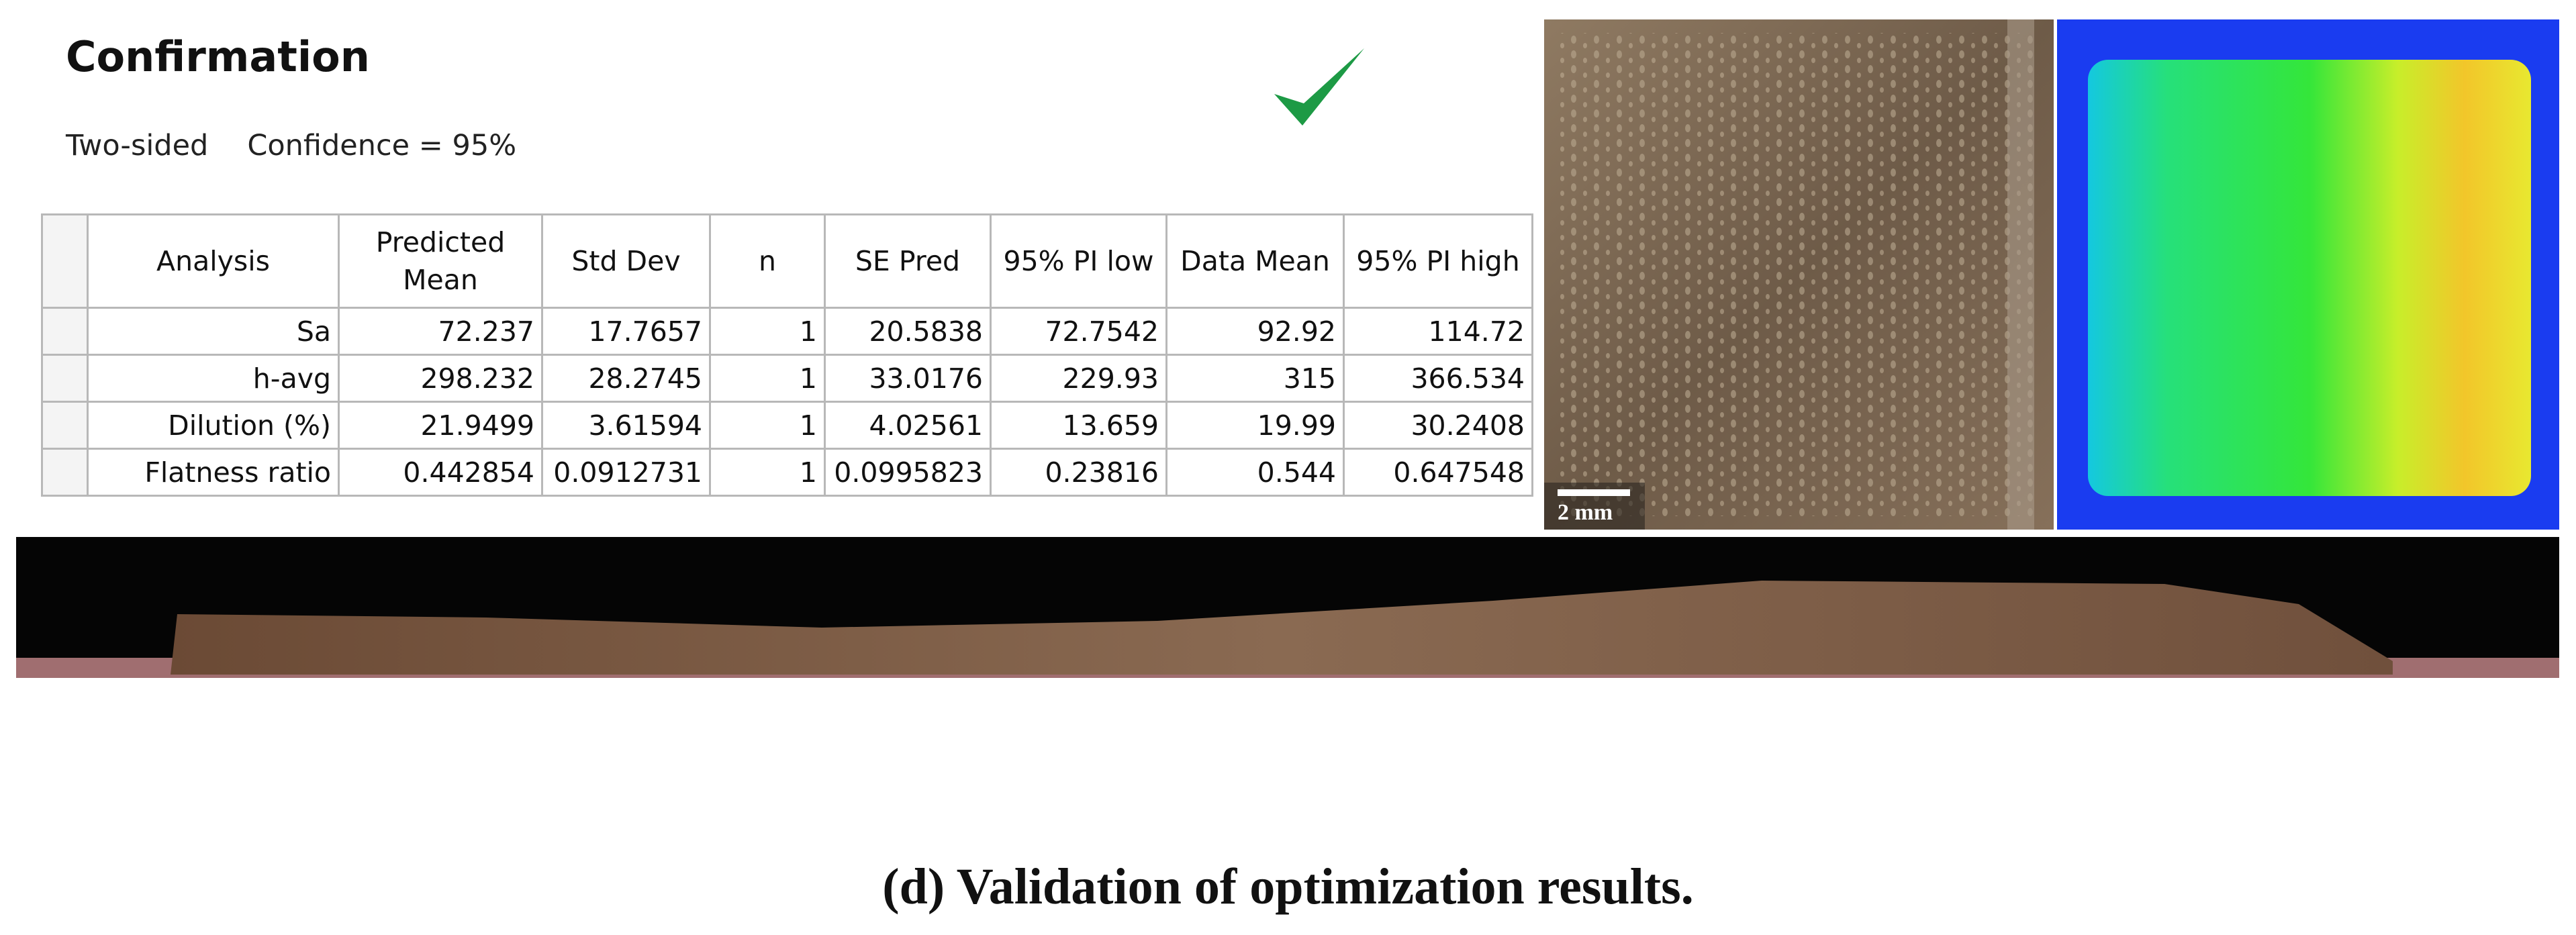  I want to click on caption: (d) Validation of optimization results., so click(1288, 886).